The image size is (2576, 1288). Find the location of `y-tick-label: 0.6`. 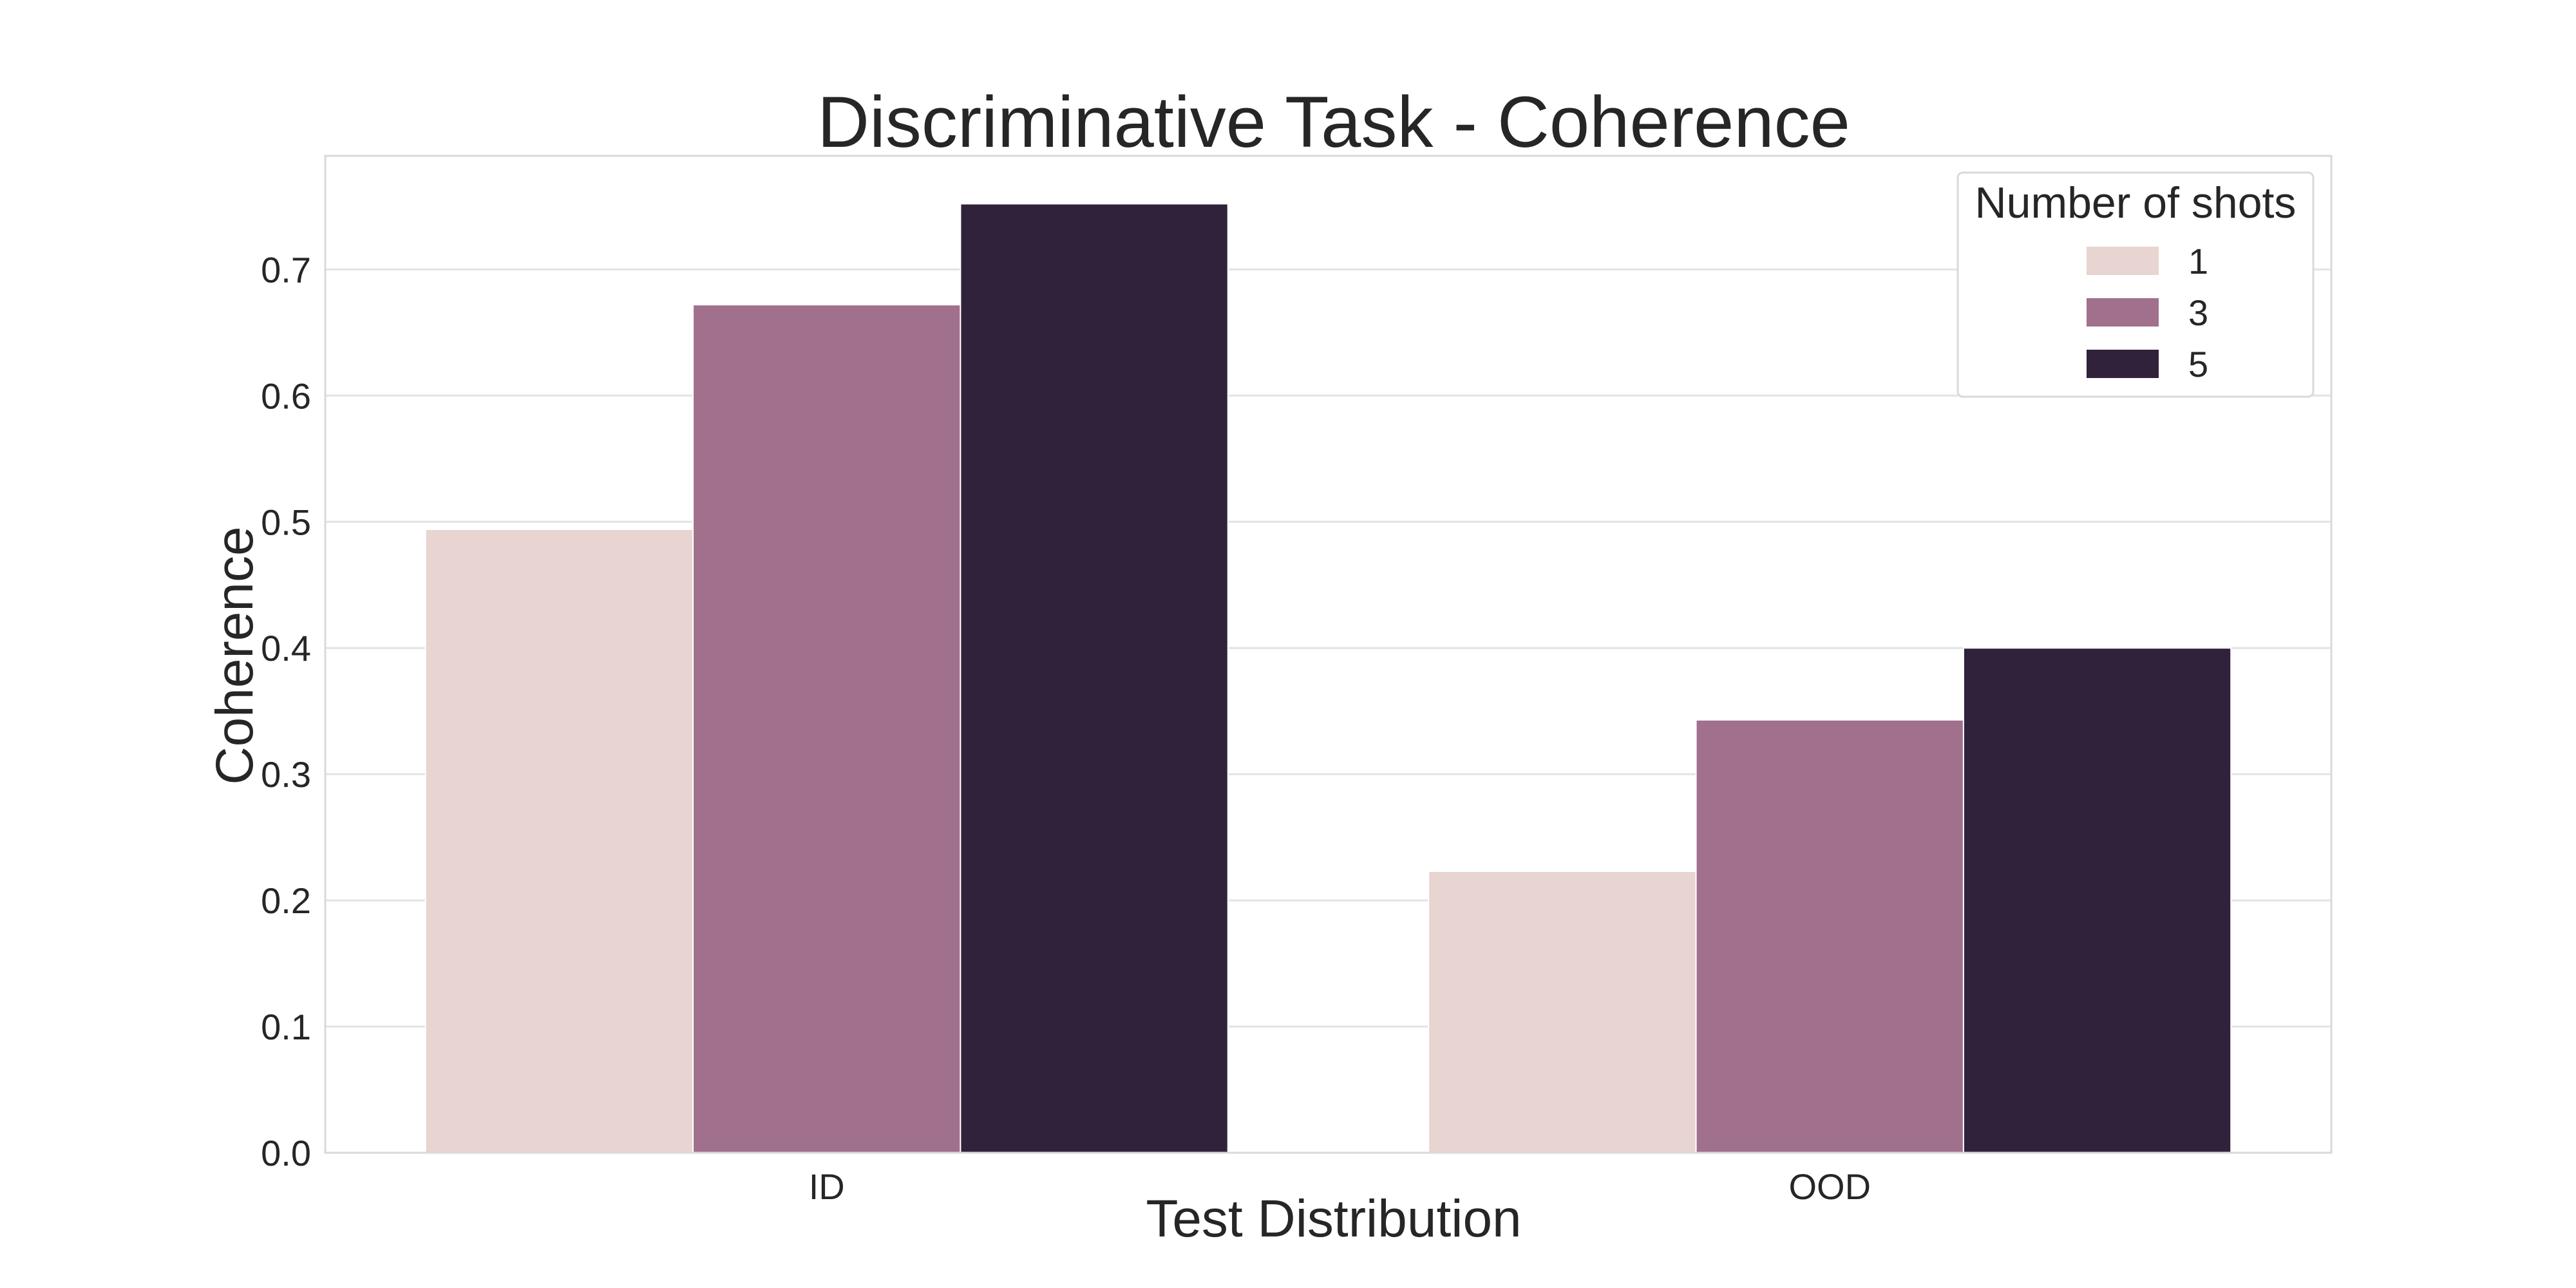

y-tick-label: 0.6 is located at coordinates (286, 396).